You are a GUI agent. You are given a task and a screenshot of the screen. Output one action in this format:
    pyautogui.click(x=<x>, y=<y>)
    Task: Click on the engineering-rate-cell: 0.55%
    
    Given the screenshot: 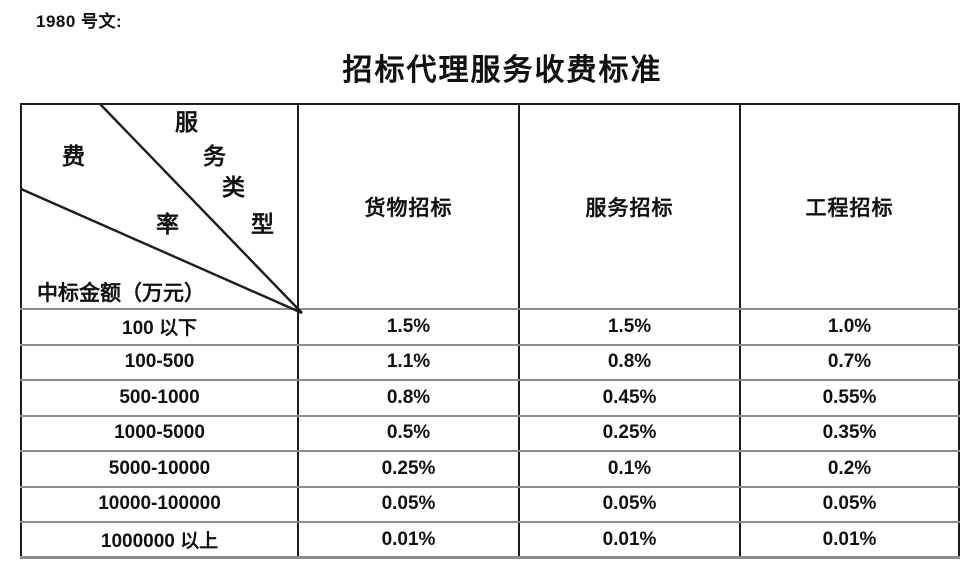 What is the action you would take?
    pyautogui.click(x=850, y=398)
    